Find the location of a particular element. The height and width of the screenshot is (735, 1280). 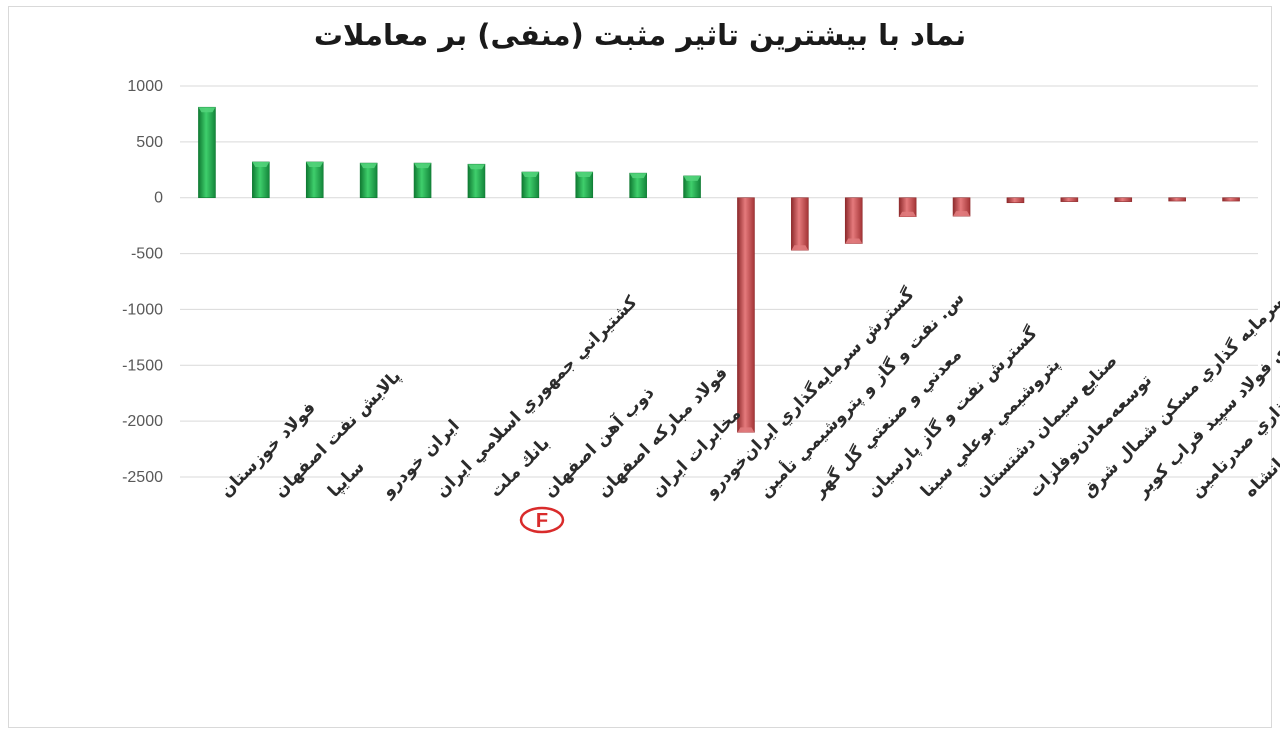

y-tick-label: -1000 is located at coordinates (142, 309).